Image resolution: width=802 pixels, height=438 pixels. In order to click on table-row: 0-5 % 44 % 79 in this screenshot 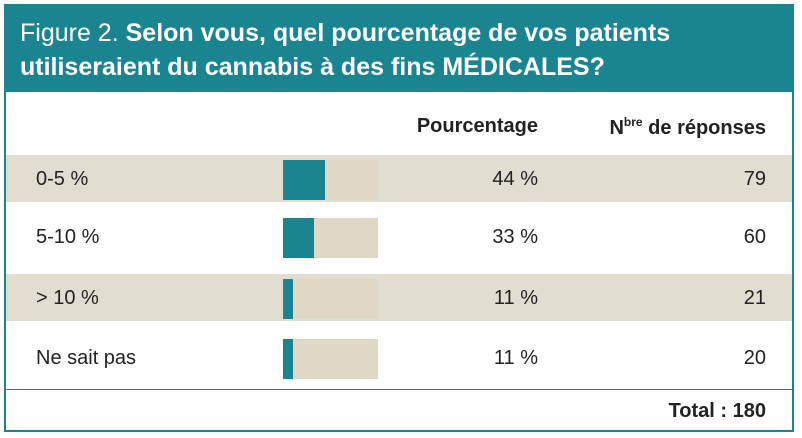, I will do `click(399, 178)`.